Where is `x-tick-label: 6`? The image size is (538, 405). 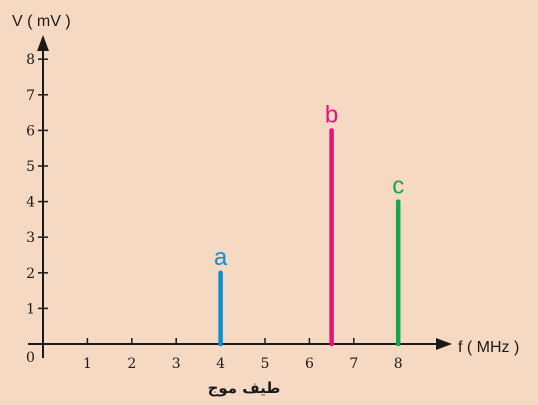 x-tick-label: 6 is located at coordinates (309, 364).